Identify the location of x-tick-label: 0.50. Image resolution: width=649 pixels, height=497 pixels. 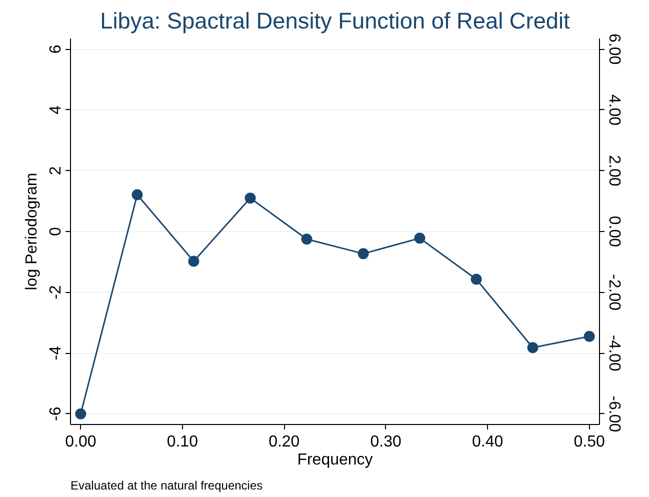
(589, 442).